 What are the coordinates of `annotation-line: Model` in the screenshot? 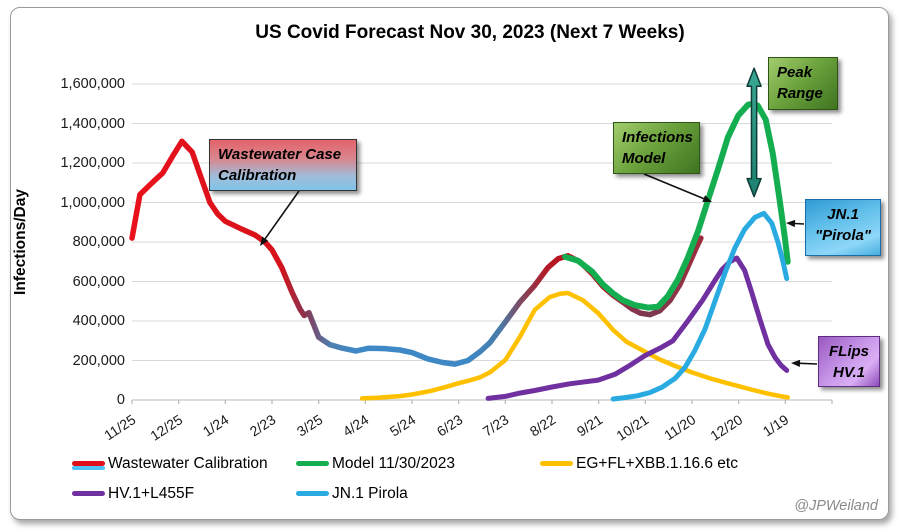 It's located at (644, 158).